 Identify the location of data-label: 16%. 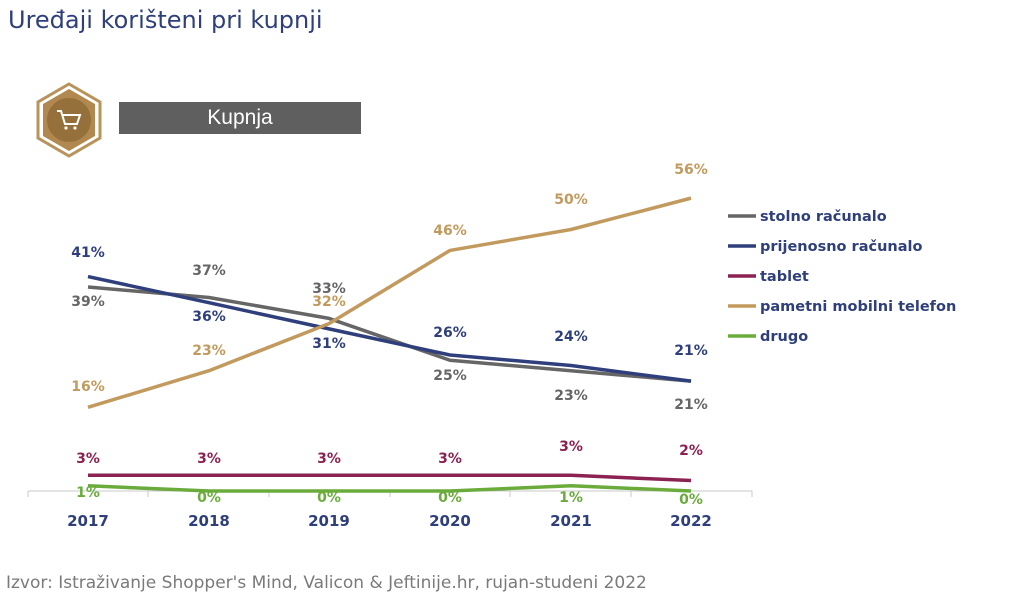
(88, 387).